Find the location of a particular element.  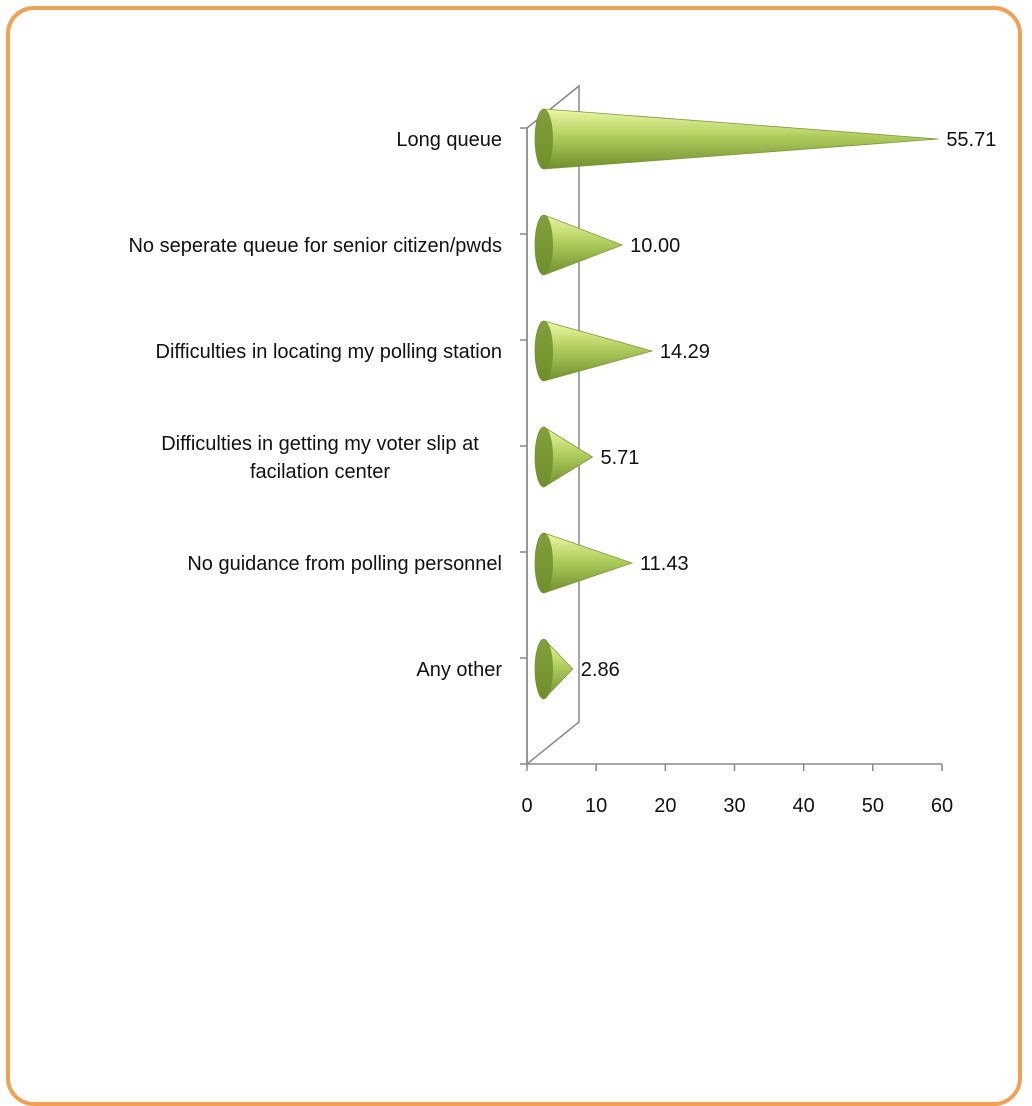

data-label: 10.00 is located at coordinates (655, 246).